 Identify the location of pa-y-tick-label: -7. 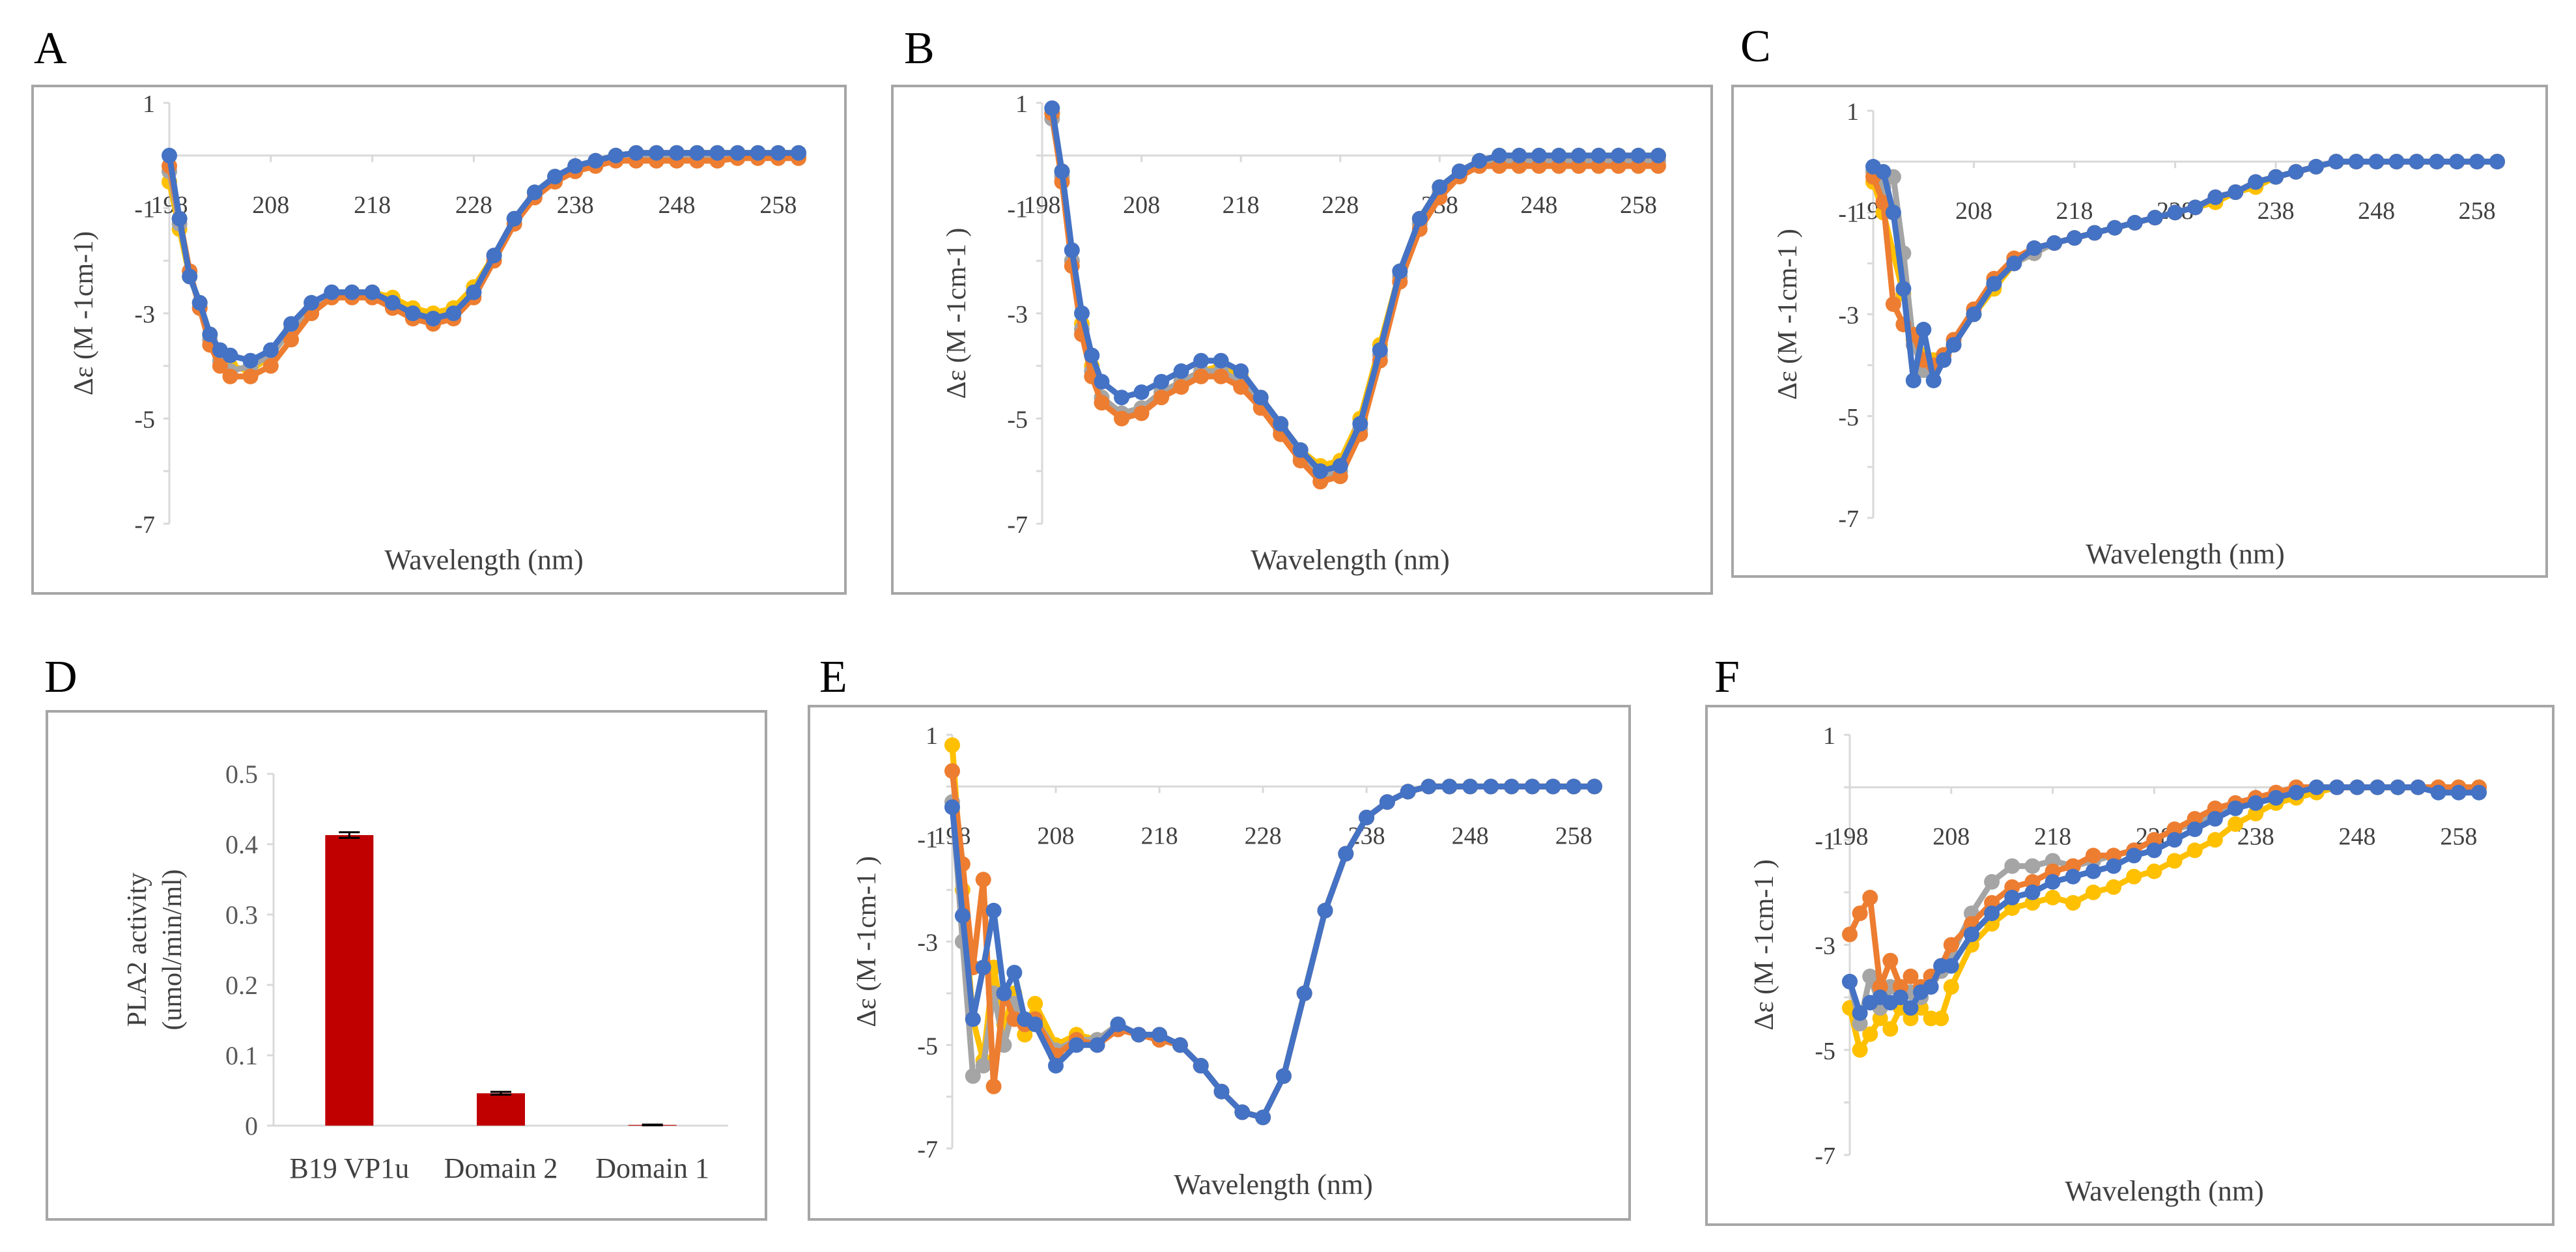
(144, 525).